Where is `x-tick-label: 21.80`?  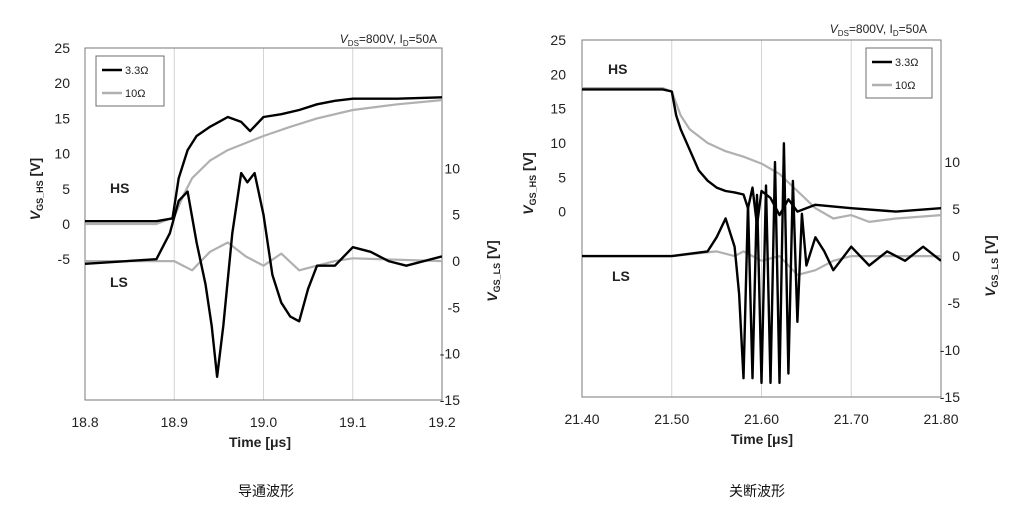 x-tick-label: 21.80 is located at coordinates (940, 419).